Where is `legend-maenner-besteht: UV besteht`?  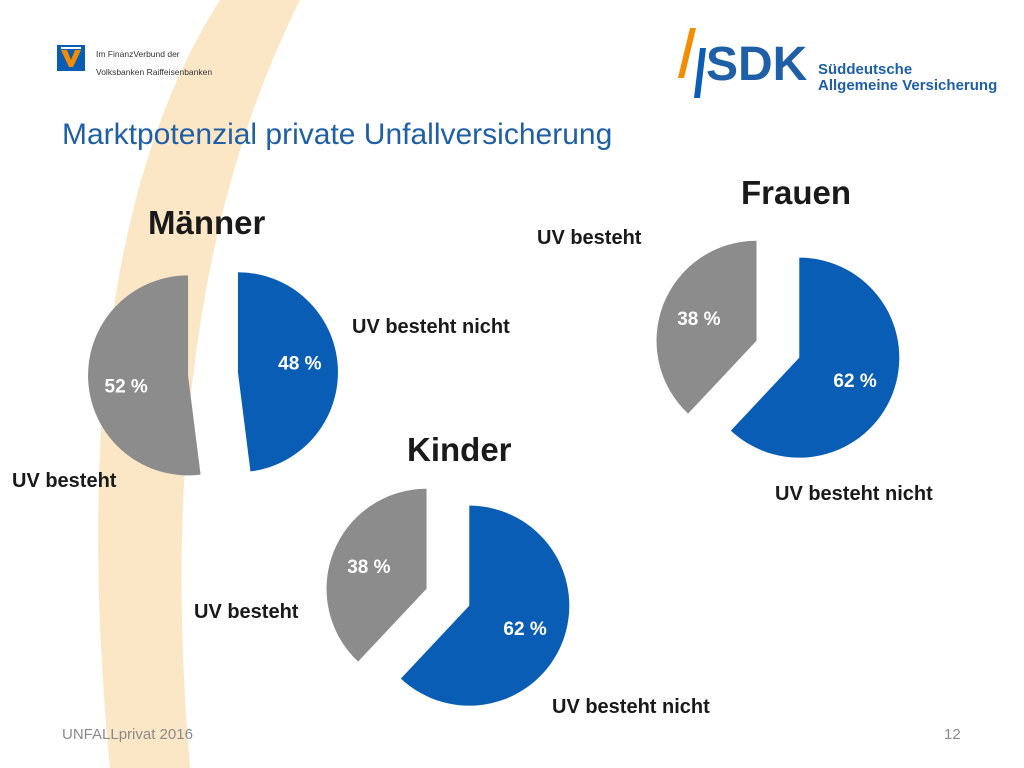 legend-maenner-besteht: UV besteht is located at coordinates (64, 481).